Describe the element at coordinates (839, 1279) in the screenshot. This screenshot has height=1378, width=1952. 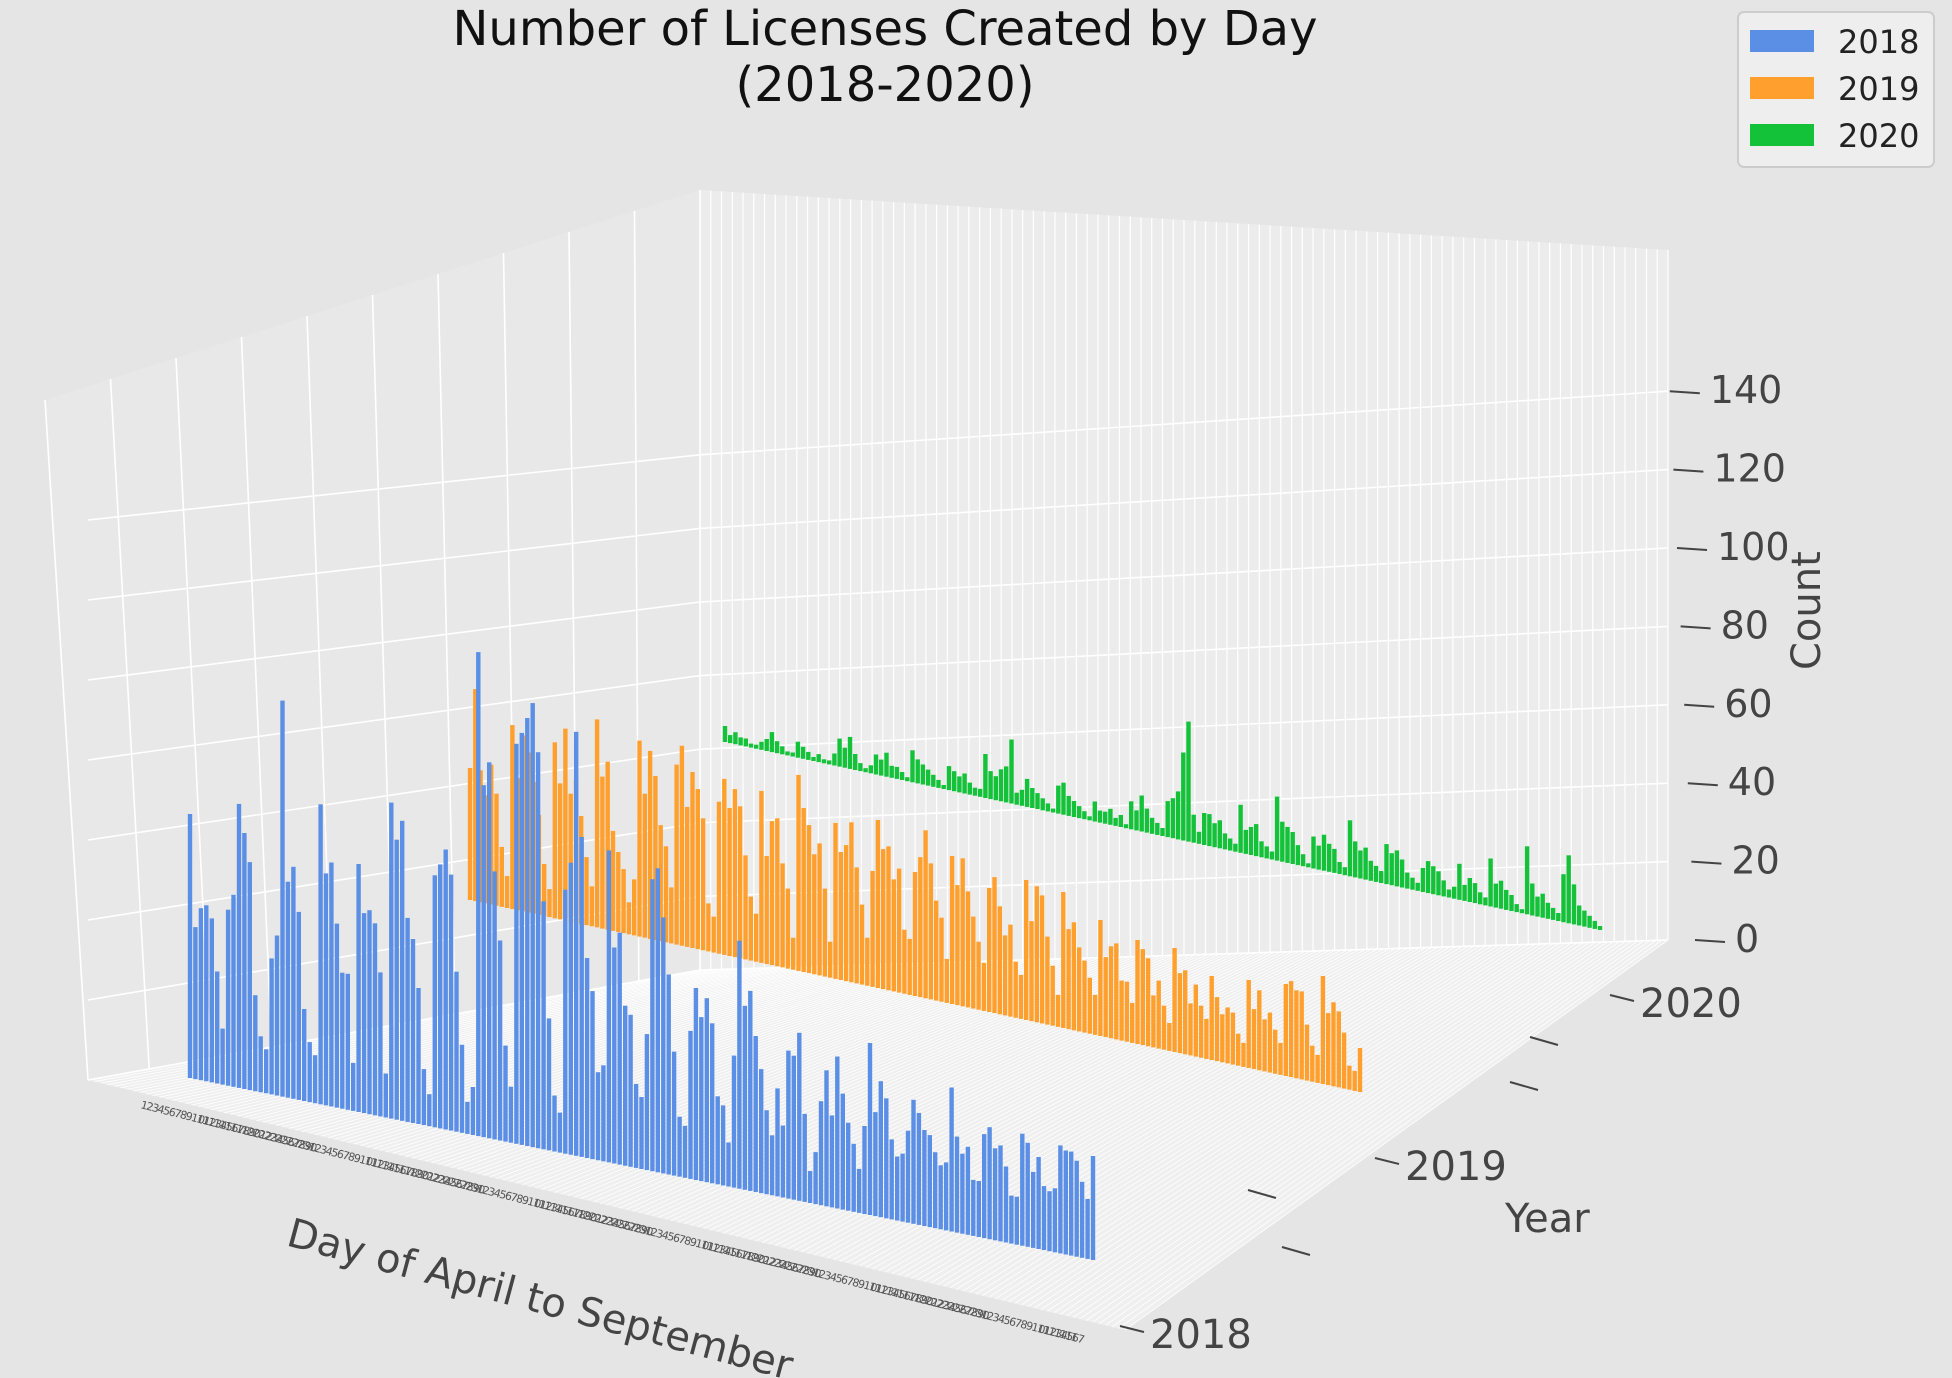
I see `x-tick-label: 5` at that location.